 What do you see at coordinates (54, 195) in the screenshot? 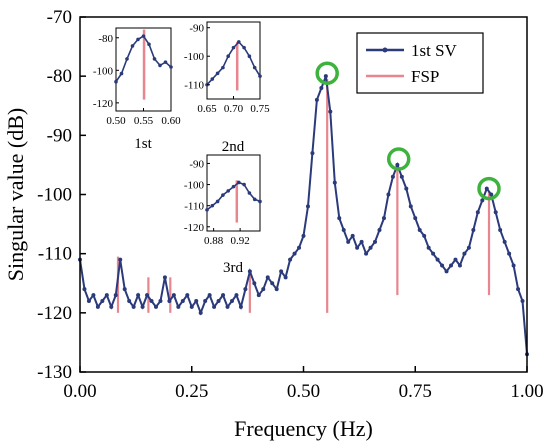
I see `y-tick-label: -100` at bounding box center [54, 195].